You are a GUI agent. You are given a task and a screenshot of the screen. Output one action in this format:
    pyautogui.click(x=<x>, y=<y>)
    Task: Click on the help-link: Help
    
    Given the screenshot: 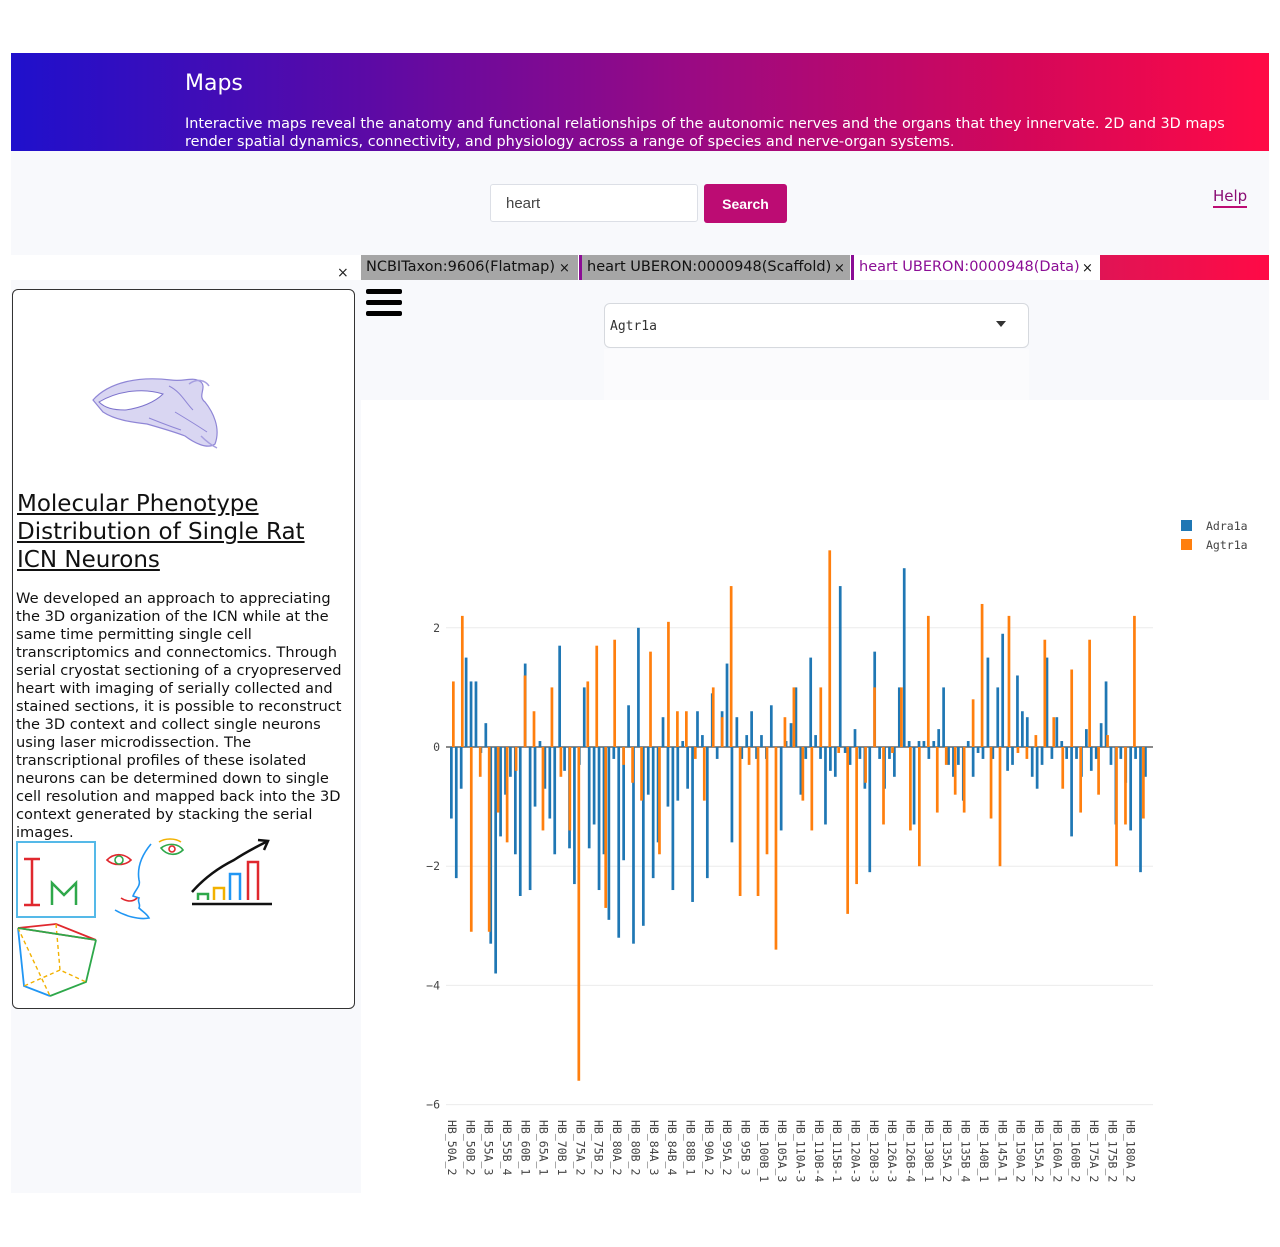 What is the action you would take?
    pyautogui.click(x=1230, y=197)
    